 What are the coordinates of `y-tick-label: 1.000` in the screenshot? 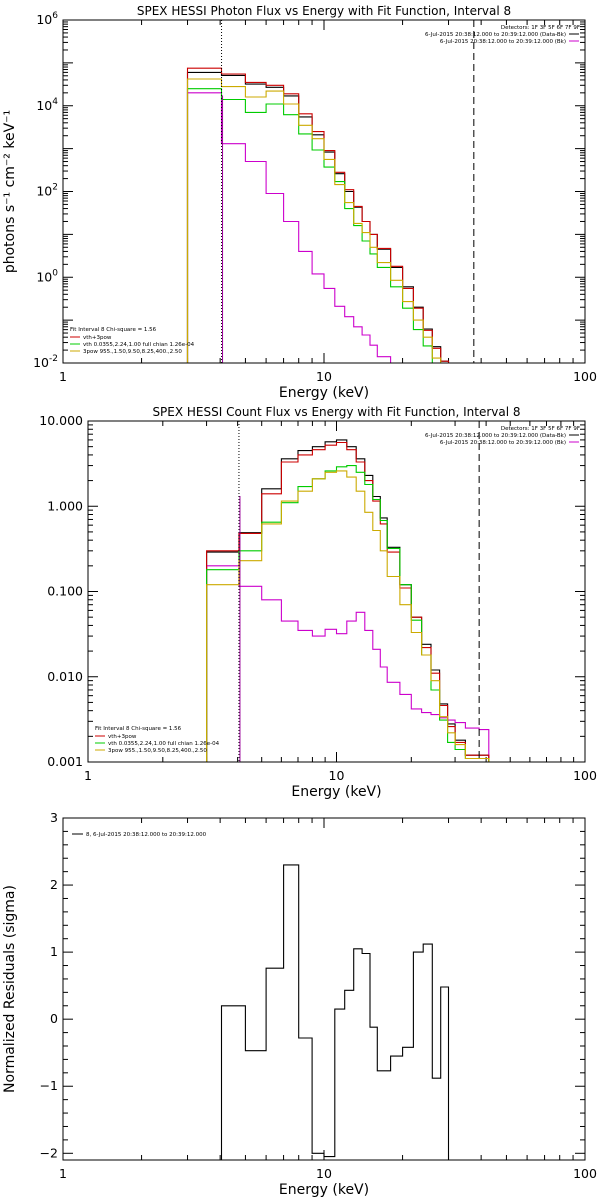 It's located at (65, 505).